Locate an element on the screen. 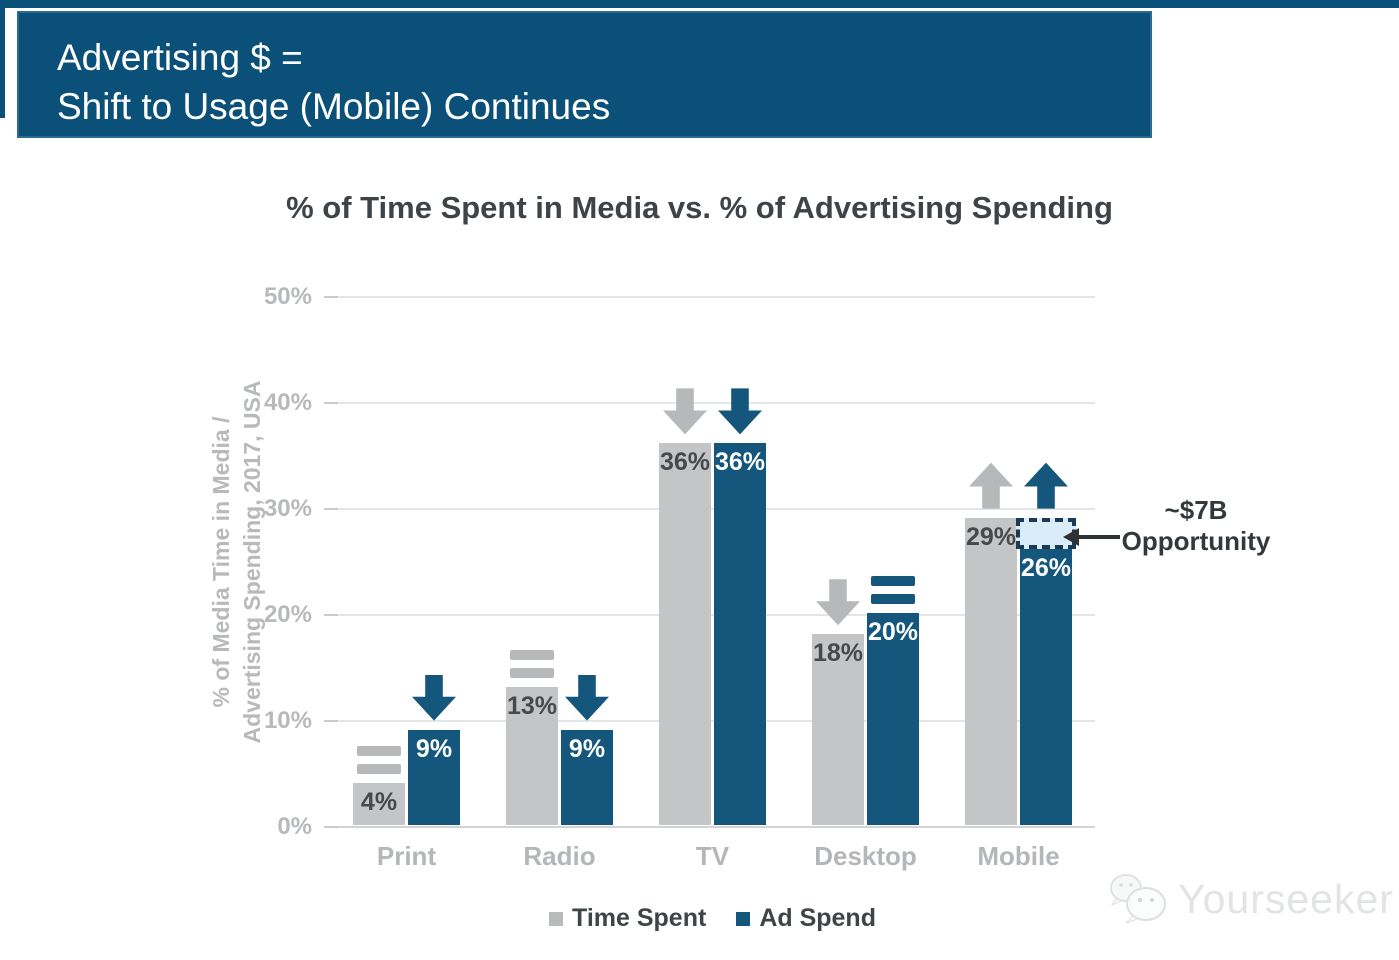 This screenshot has width=1399, height=960. bar-group-tv: 36% 36% is located at coordinates (712, 606).